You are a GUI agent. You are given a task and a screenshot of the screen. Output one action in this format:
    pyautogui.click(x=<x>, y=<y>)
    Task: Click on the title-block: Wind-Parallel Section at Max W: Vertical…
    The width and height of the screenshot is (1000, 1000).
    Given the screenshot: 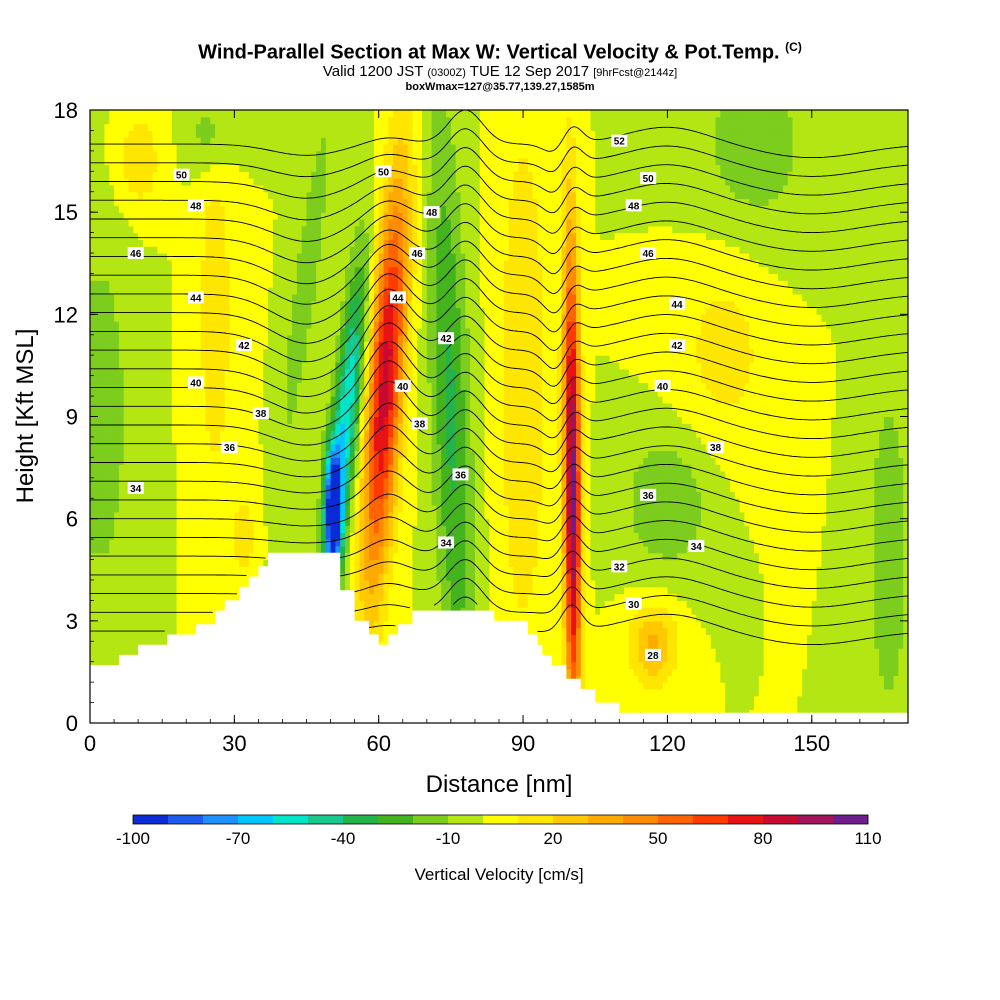 What is the action you would take?
    pyautogui.click(x=500, y=64)
    